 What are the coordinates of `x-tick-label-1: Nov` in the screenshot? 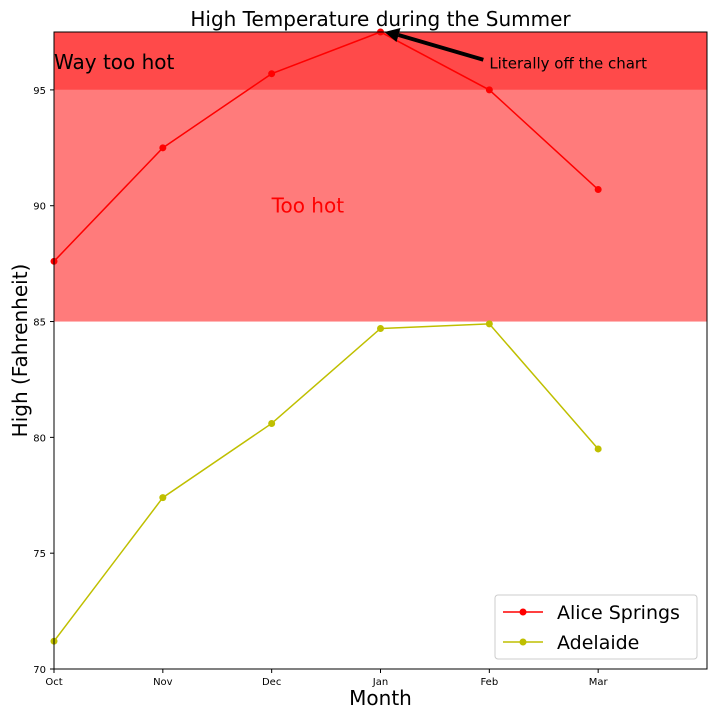 It's located at (163, 682).